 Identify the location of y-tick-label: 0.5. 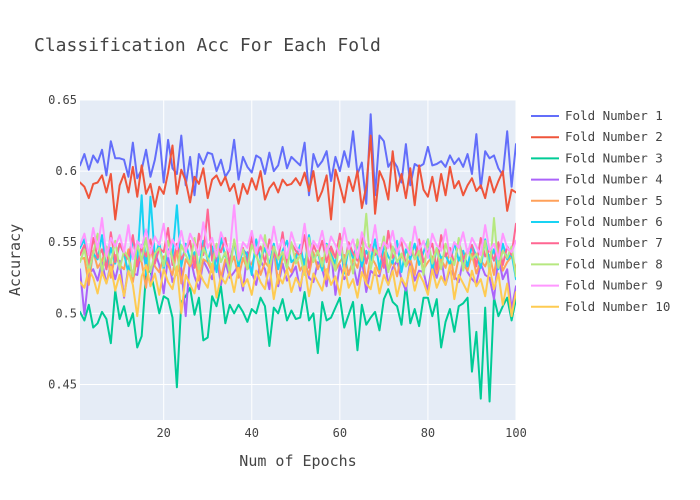
(66, 313).